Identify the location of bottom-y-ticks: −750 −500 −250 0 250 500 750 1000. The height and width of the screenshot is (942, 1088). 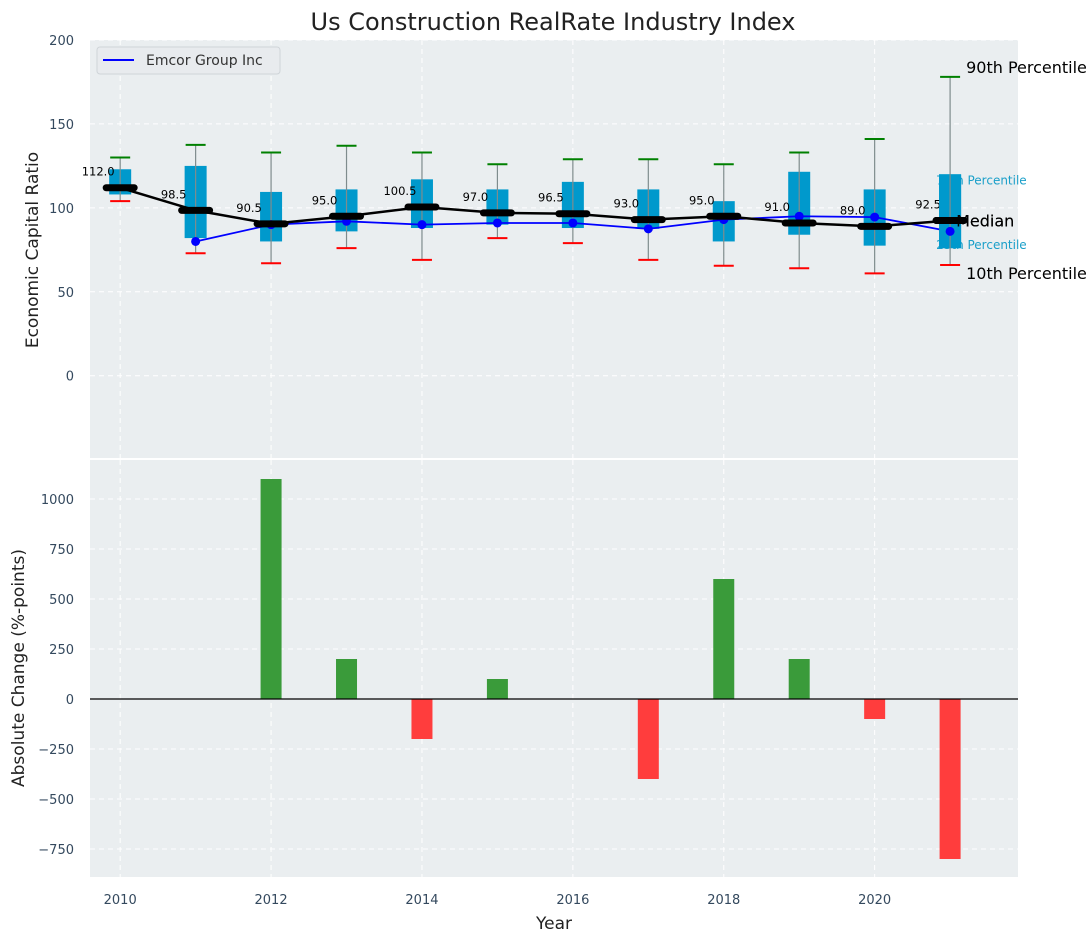
(56, 675).